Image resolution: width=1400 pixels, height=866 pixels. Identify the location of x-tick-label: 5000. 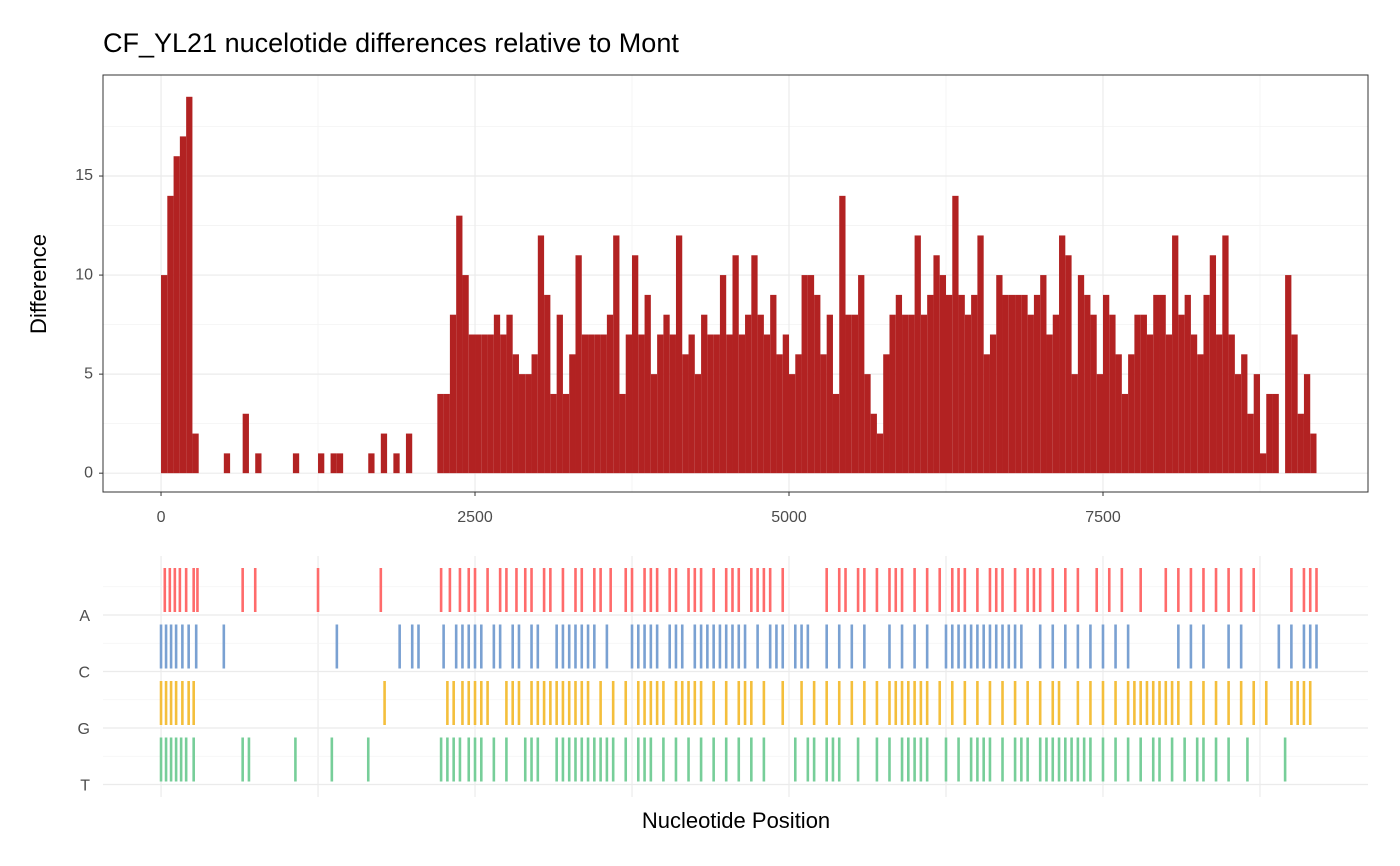
(789, 517).